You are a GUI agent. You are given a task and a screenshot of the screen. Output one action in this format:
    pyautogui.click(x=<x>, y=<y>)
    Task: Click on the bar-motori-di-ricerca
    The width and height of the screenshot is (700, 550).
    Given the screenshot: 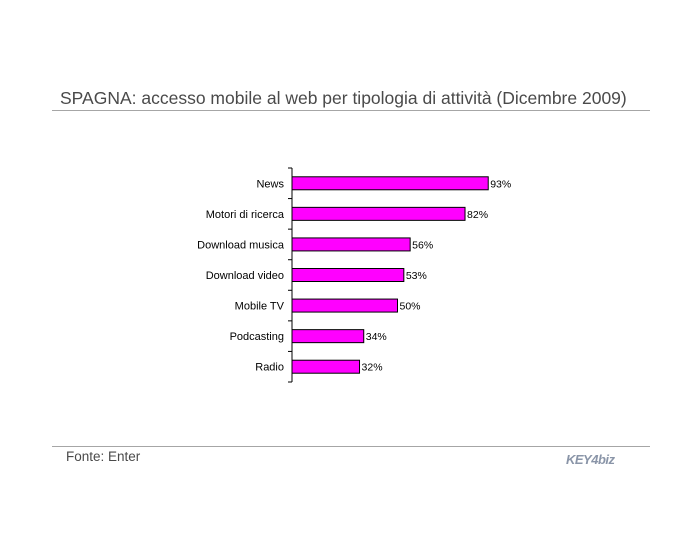 What is the action you would take?
    pyautogui.click(x=378, y=213)
    